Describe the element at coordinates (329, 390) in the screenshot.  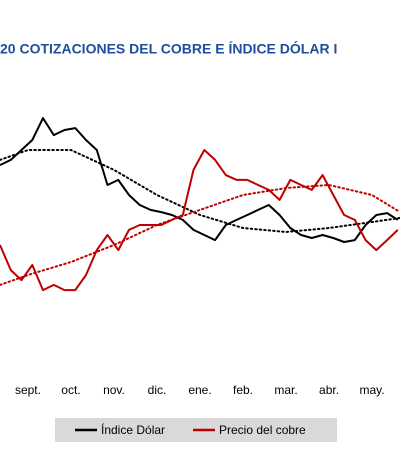
I see `x-tick-label: abr.` at that location.